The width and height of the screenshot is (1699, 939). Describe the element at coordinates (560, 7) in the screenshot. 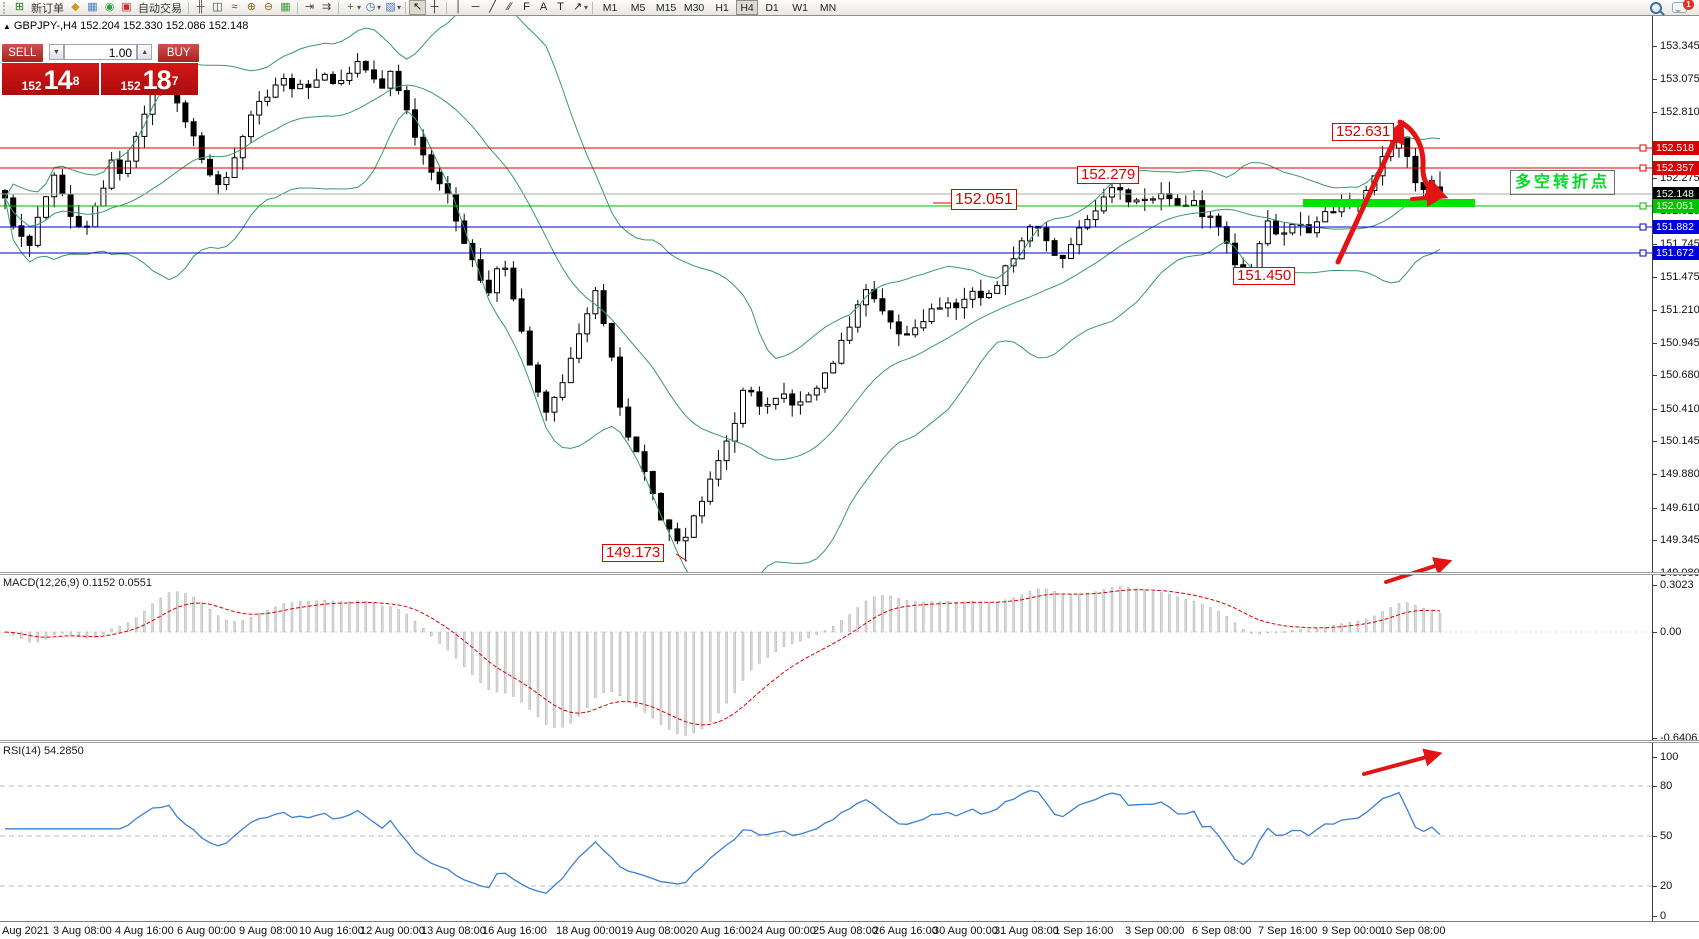

I see `label-icon: T` at that location.